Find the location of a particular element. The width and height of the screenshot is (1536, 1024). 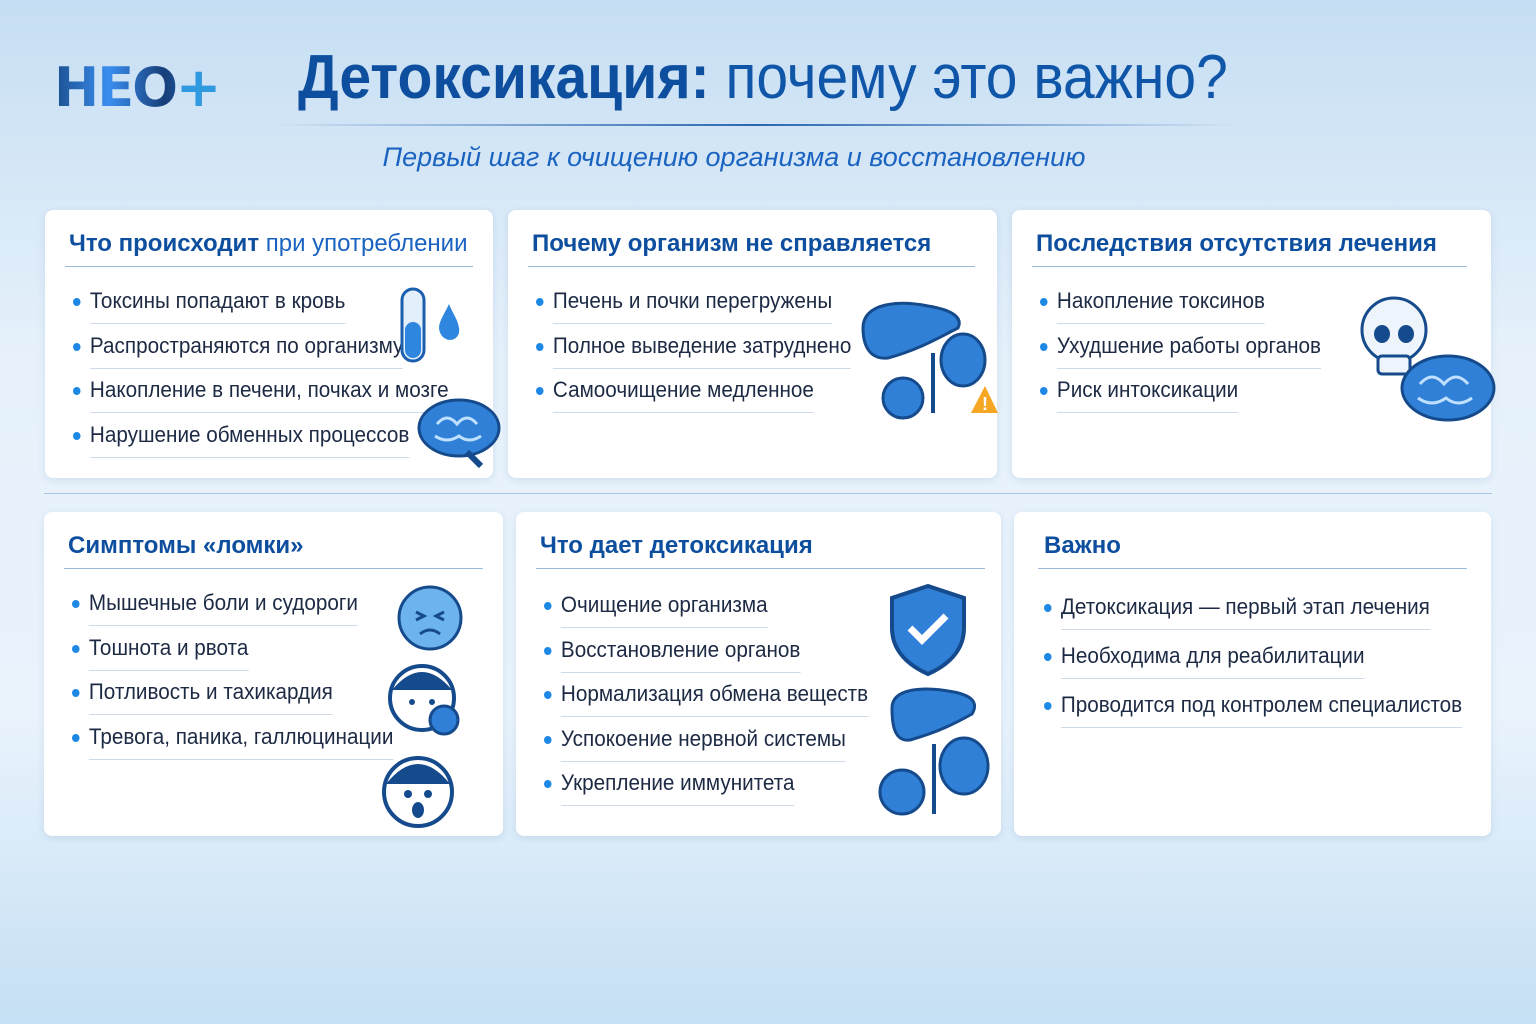

logo-text: НЕО is located at coordinates (115, 87).